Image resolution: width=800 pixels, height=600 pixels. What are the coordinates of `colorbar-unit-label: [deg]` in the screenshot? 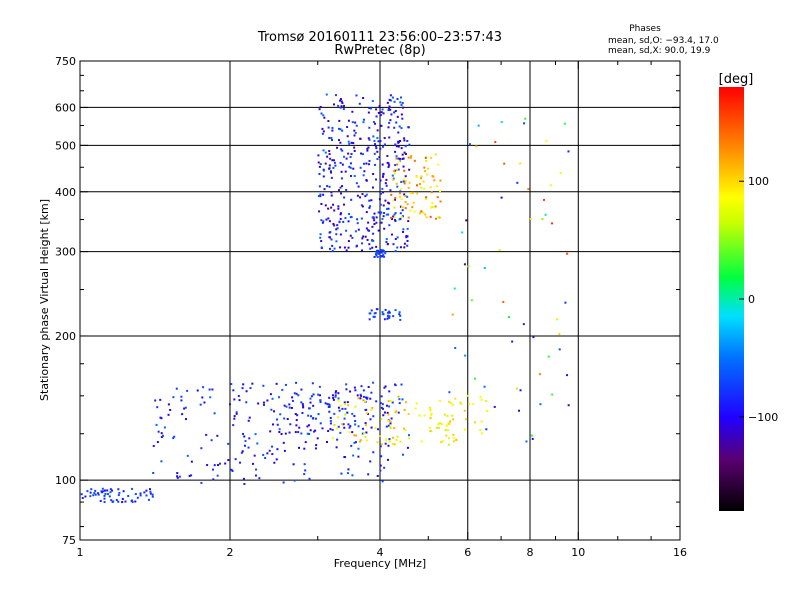 It's located at (736, 79).